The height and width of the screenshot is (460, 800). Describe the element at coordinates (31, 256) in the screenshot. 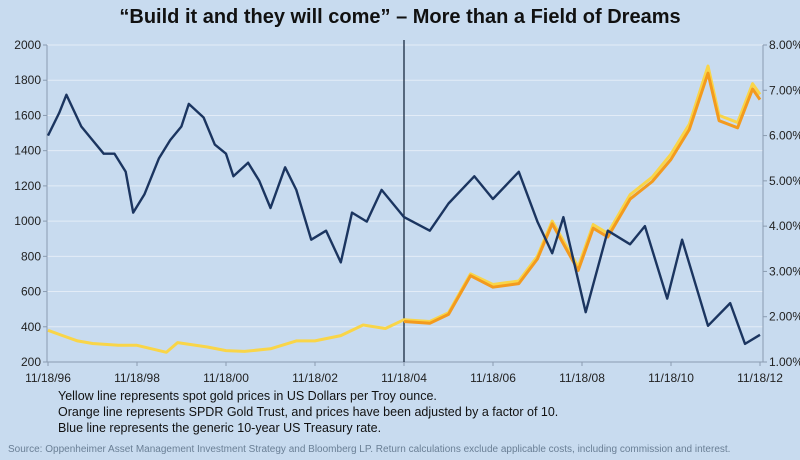

I see `left-tick-label: 800` at that location.